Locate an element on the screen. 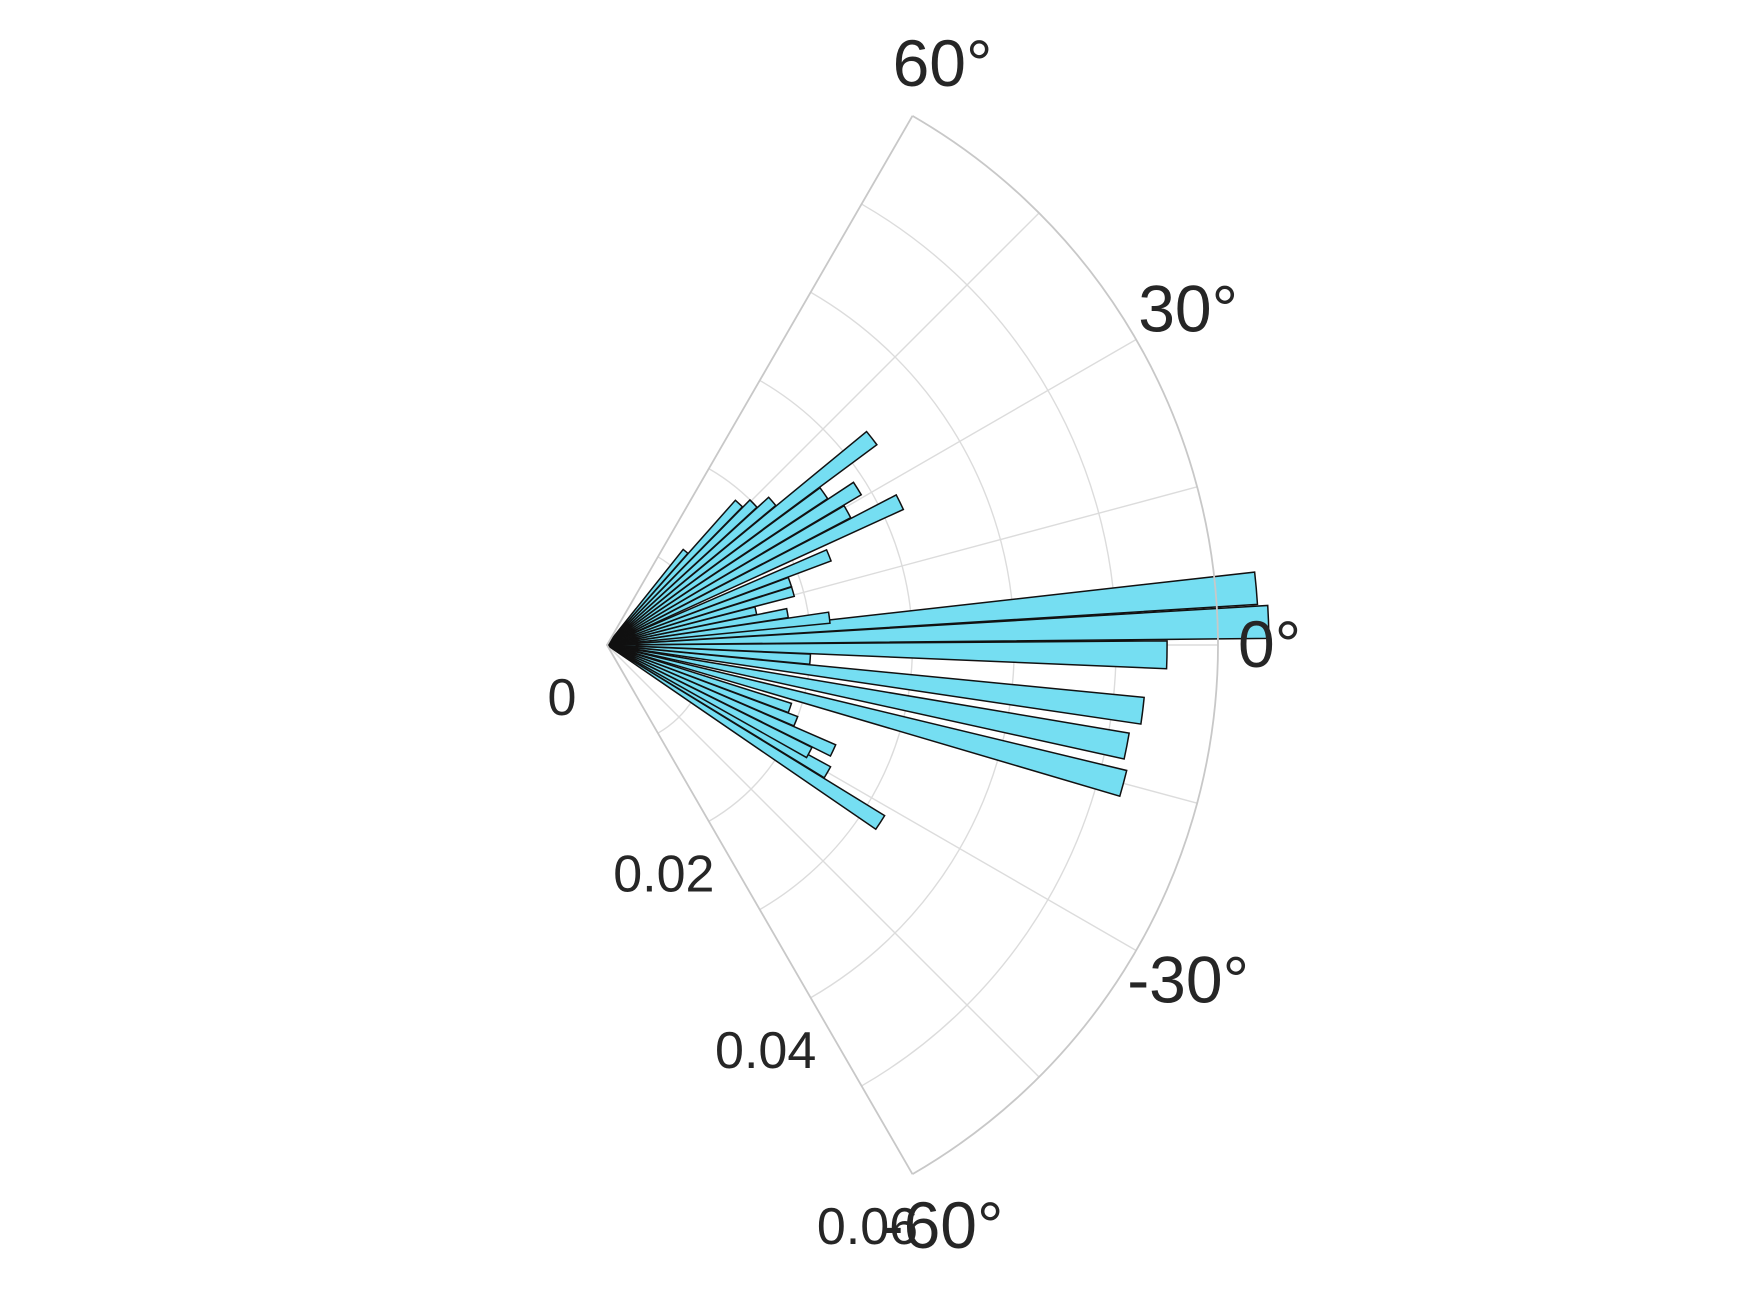  theta-tick-label: 0° is located at coordinates (1269, 644).